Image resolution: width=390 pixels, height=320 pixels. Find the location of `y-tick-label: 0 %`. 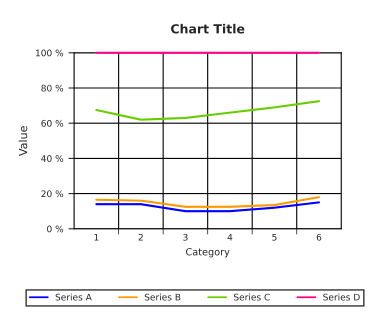

y-tick-label: 0 % is located at coordinates (55, 229).